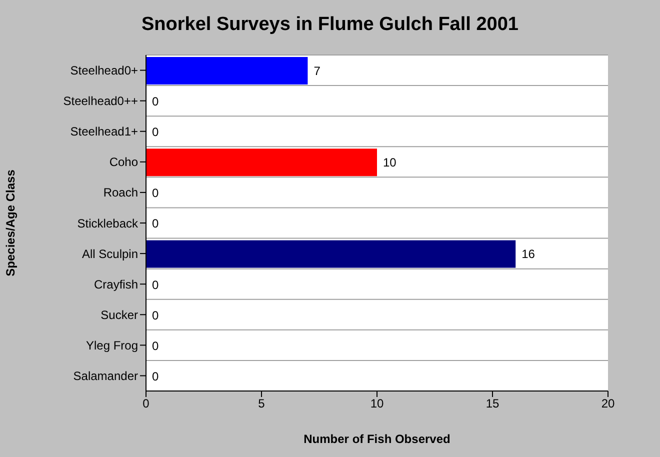  I want to click on y-tick-label: Stickleback, so click(108, 223).